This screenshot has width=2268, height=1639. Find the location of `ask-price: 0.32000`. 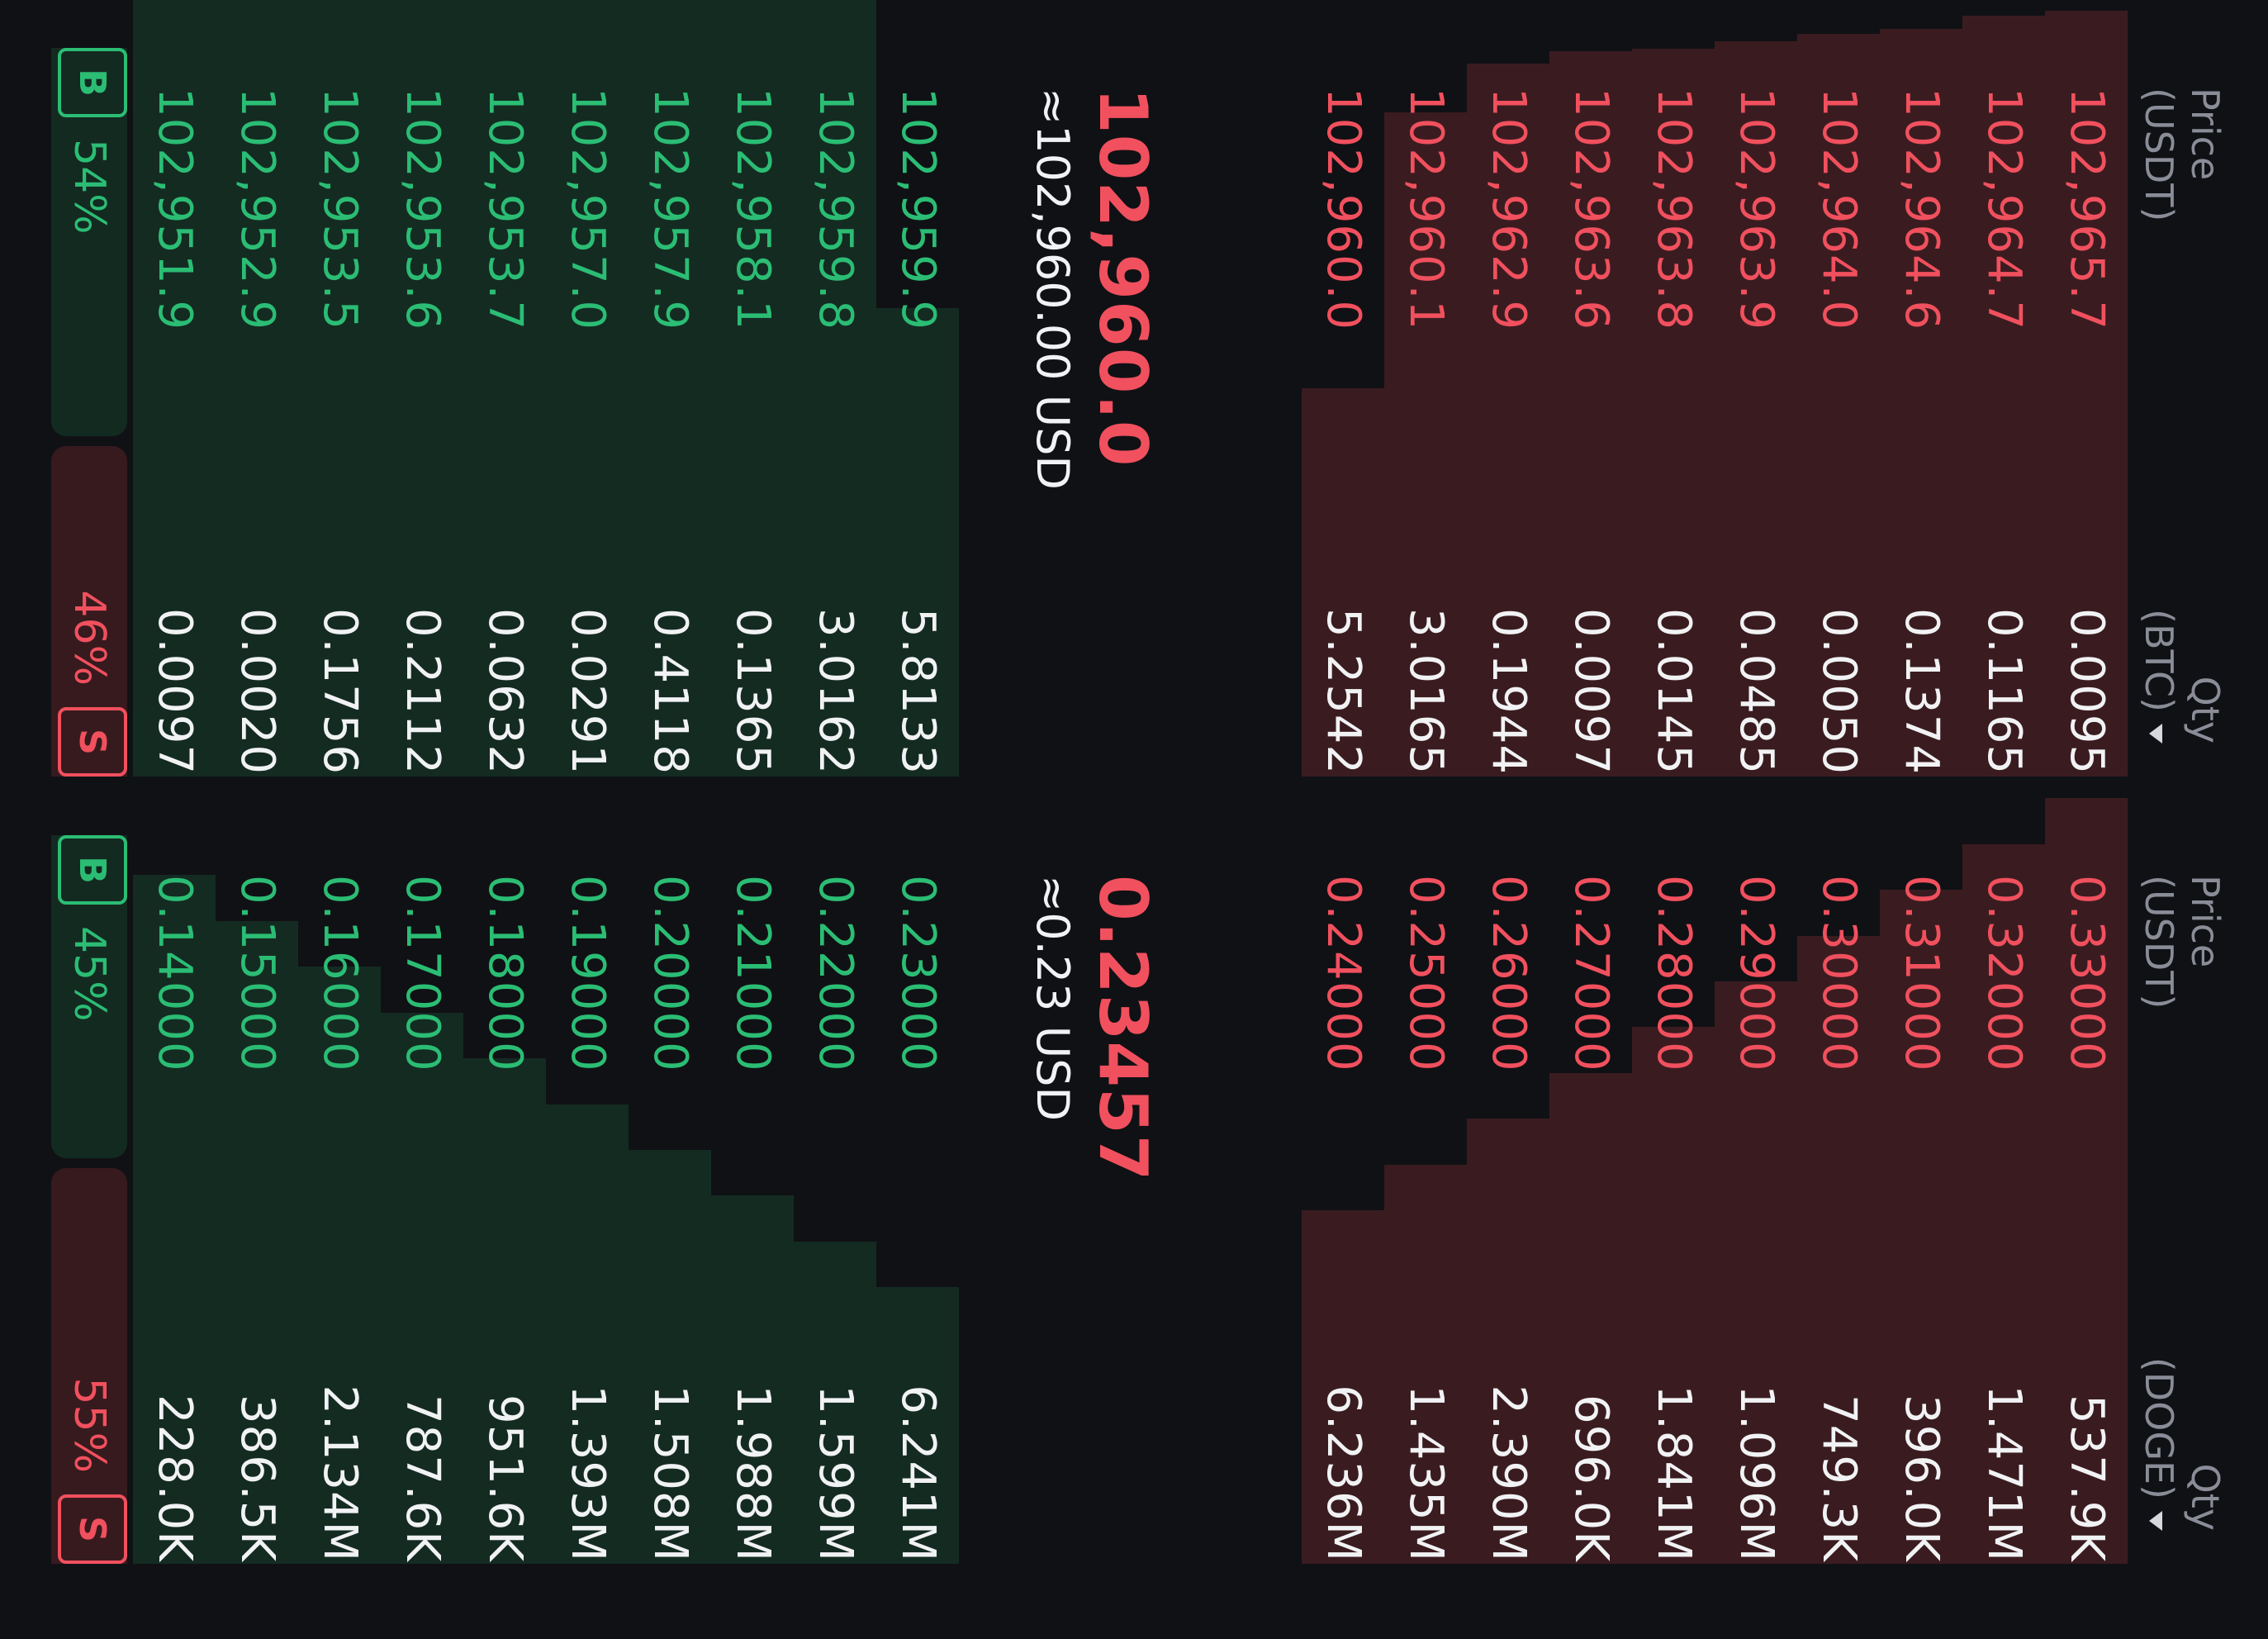

ask-price: 0.32000 is located at coordinates (2004, 973).